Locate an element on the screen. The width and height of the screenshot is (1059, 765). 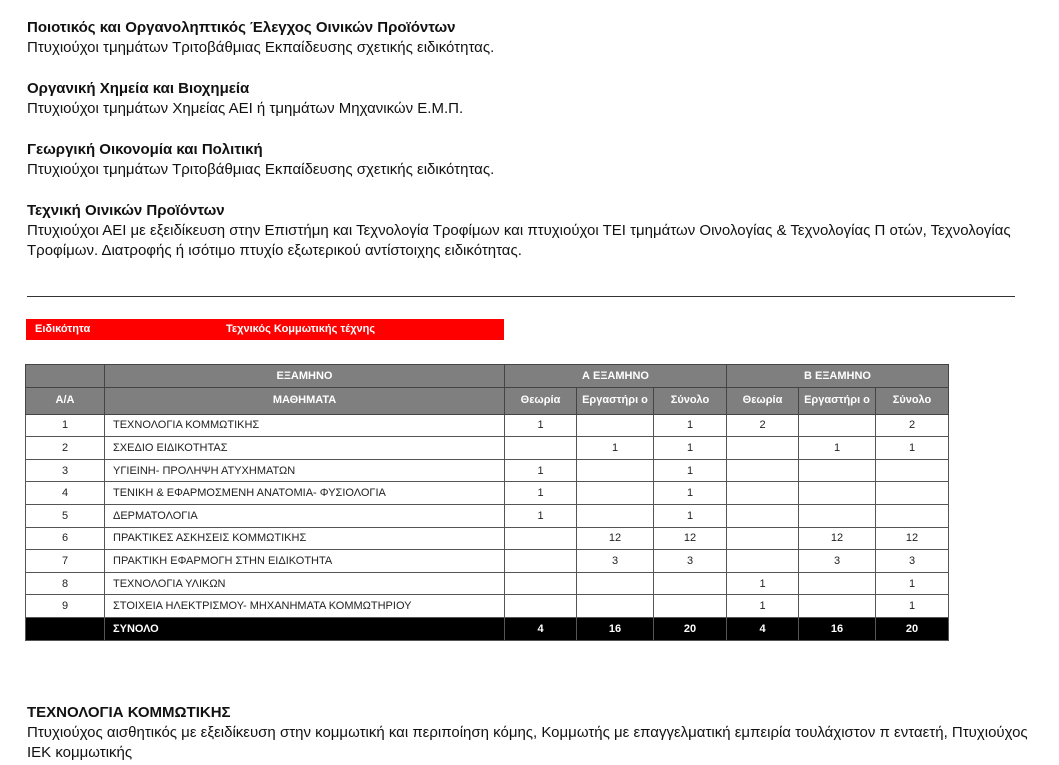
table-row: 7 ΠΡΑΚΤΙΚΗ ΕΦΑΡΜΟΓΗ ΣΤΗΝ ΕΙΔΙΚΟΤΗΤΑ 3 3 3 3 is located at coordinates (487, 561).